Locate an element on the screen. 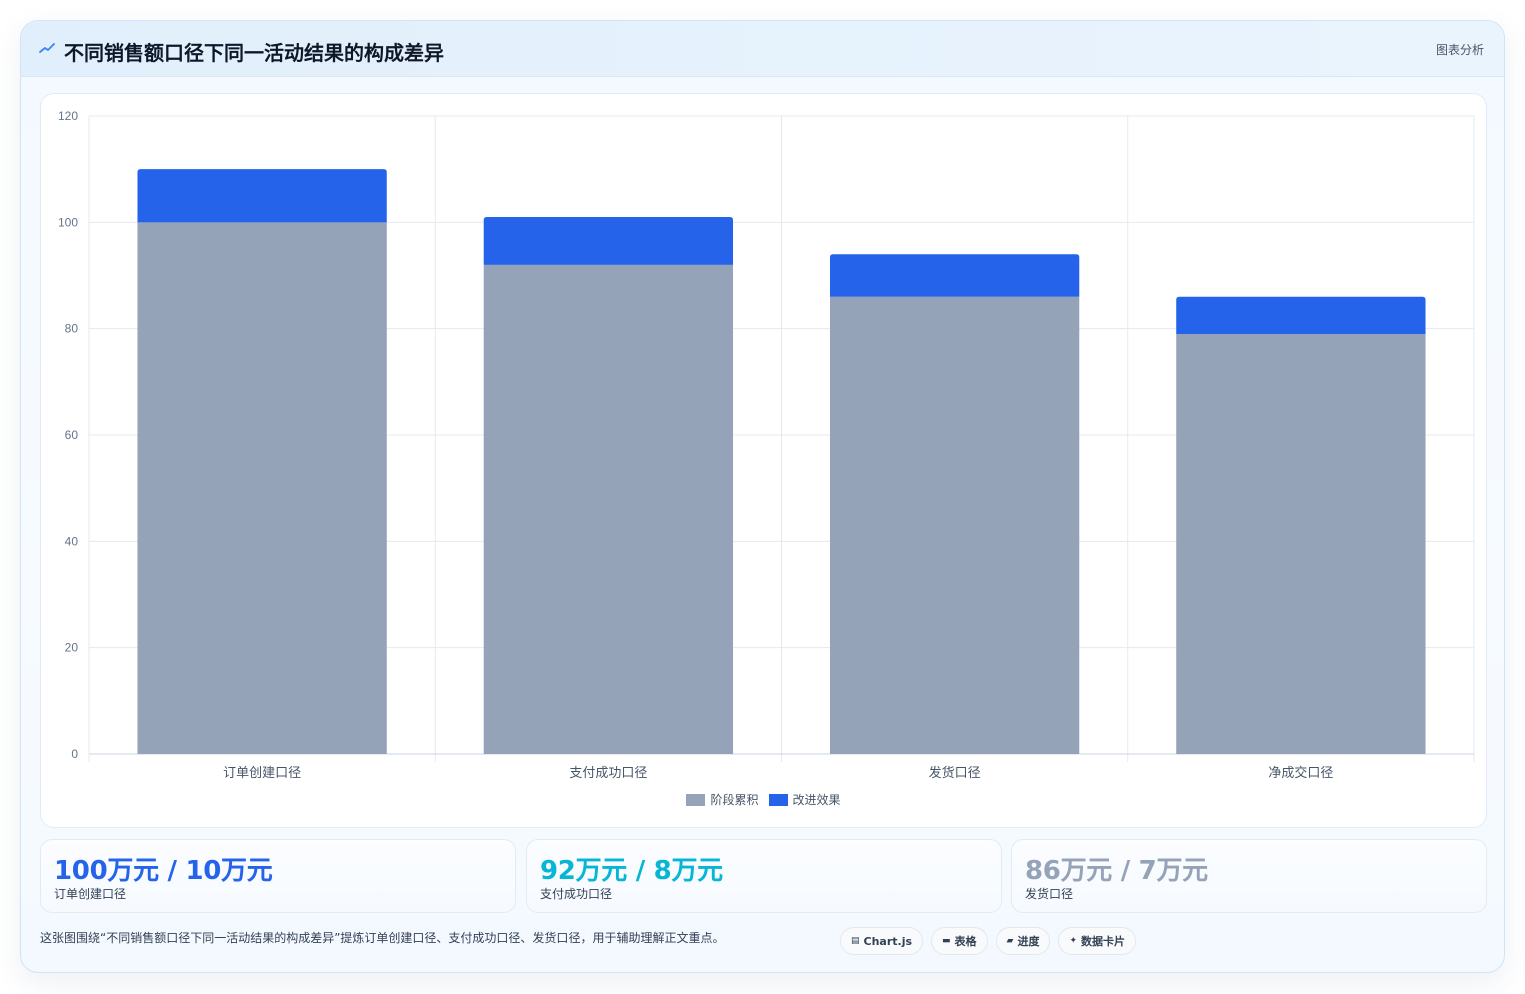  header-bar: 不同销售额口径下同一活动结果的构成差异 图表分析 is located at coordinates (762, 49).